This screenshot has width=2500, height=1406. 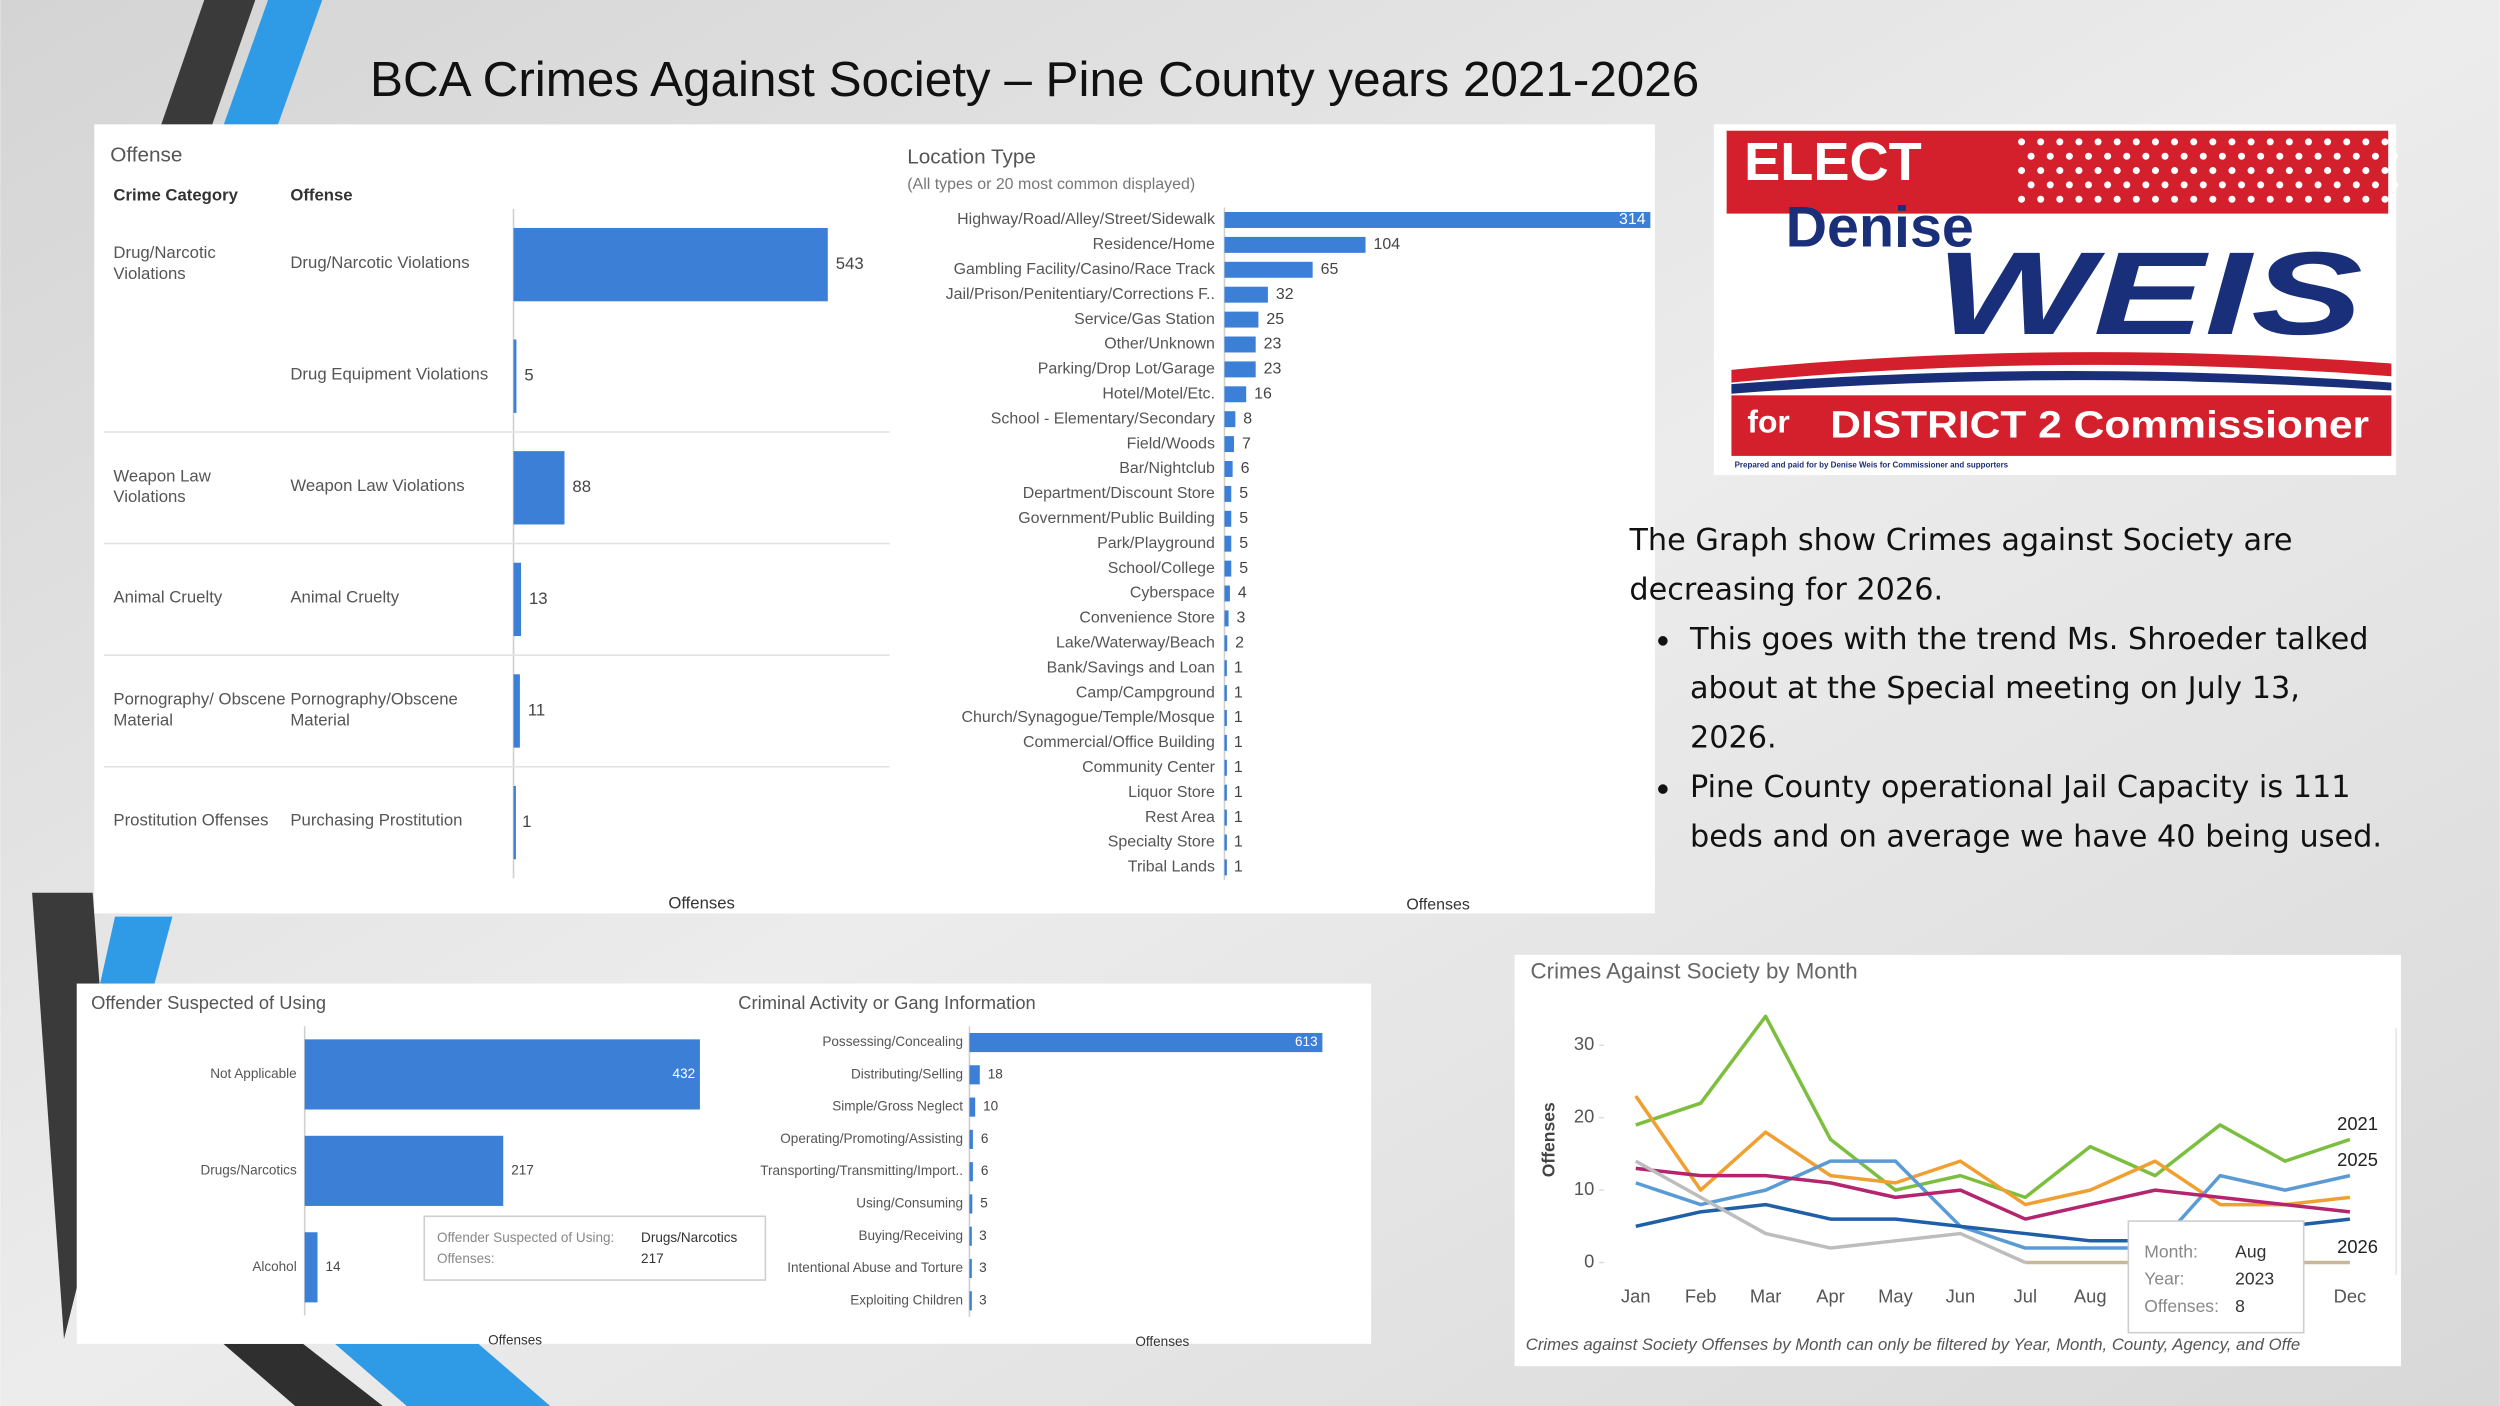 What do you see at coordinates (2164, 1279) in the screenshot?
I see `tooltip-label: Year:` at bounding box center [2164, 1279].